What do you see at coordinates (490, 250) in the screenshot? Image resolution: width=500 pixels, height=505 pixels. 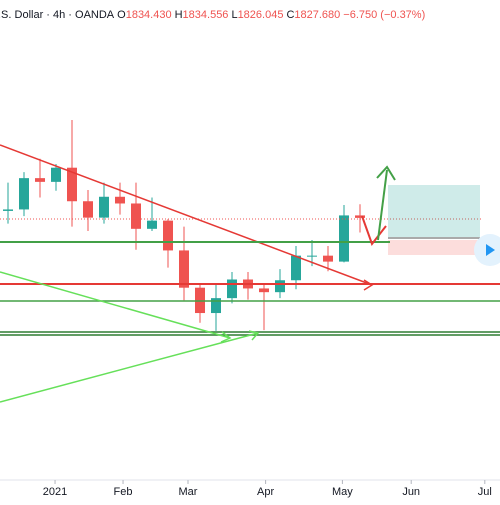 I see `scroll-icon` at bounding box center [490, 250].